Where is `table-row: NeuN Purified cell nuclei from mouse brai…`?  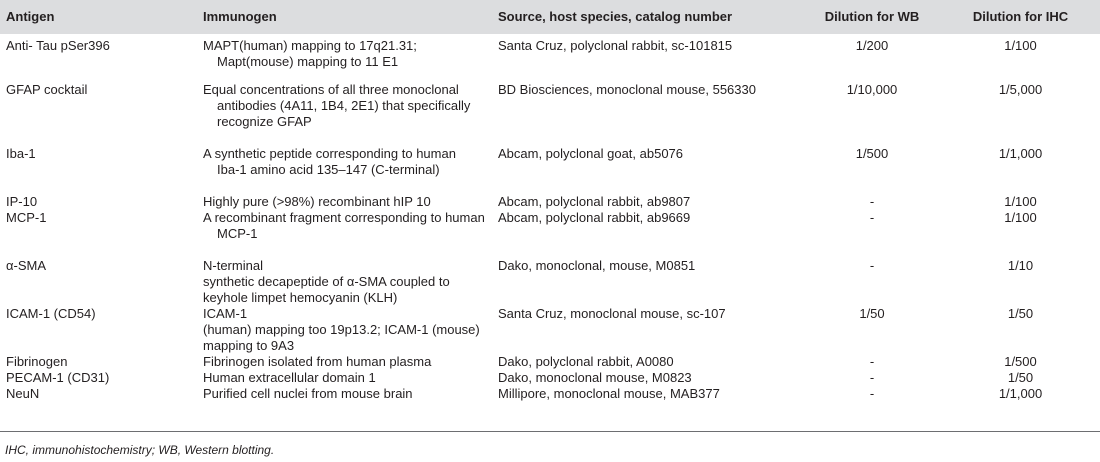 table-row: NeuN Purified cell nuclei from mouse brai… is located at coordinates (550, 396).